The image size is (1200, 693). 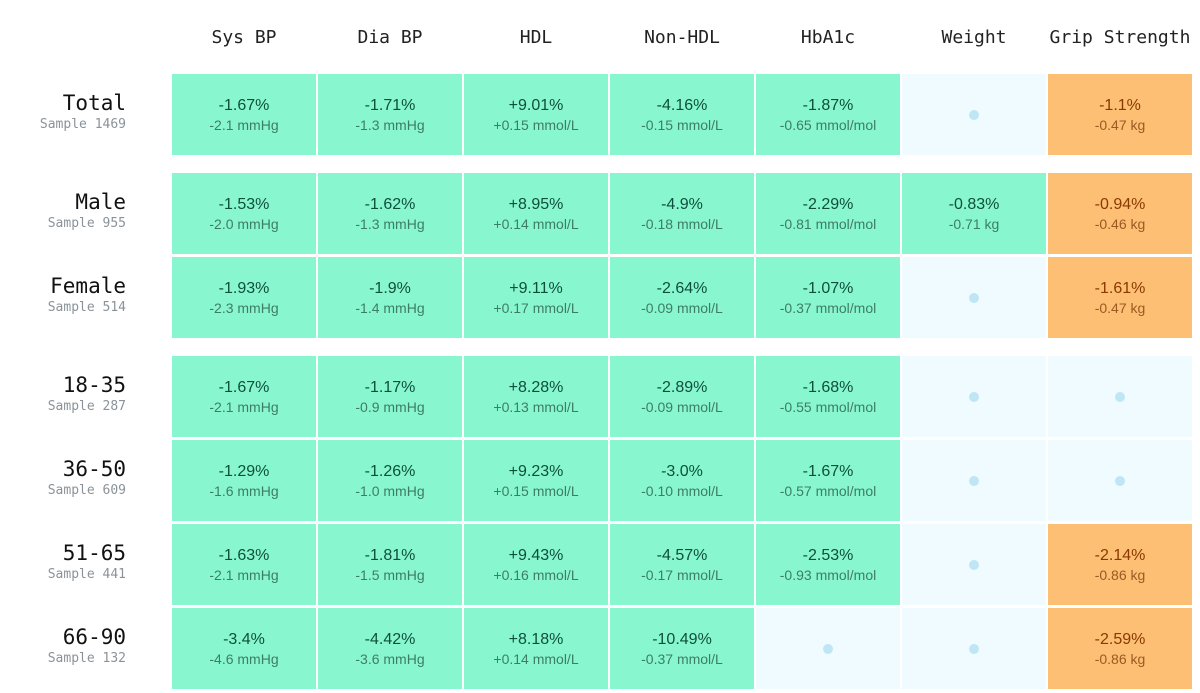 I want to click on column-header-hba1c: HbA1c, so click(x=828, y=37).